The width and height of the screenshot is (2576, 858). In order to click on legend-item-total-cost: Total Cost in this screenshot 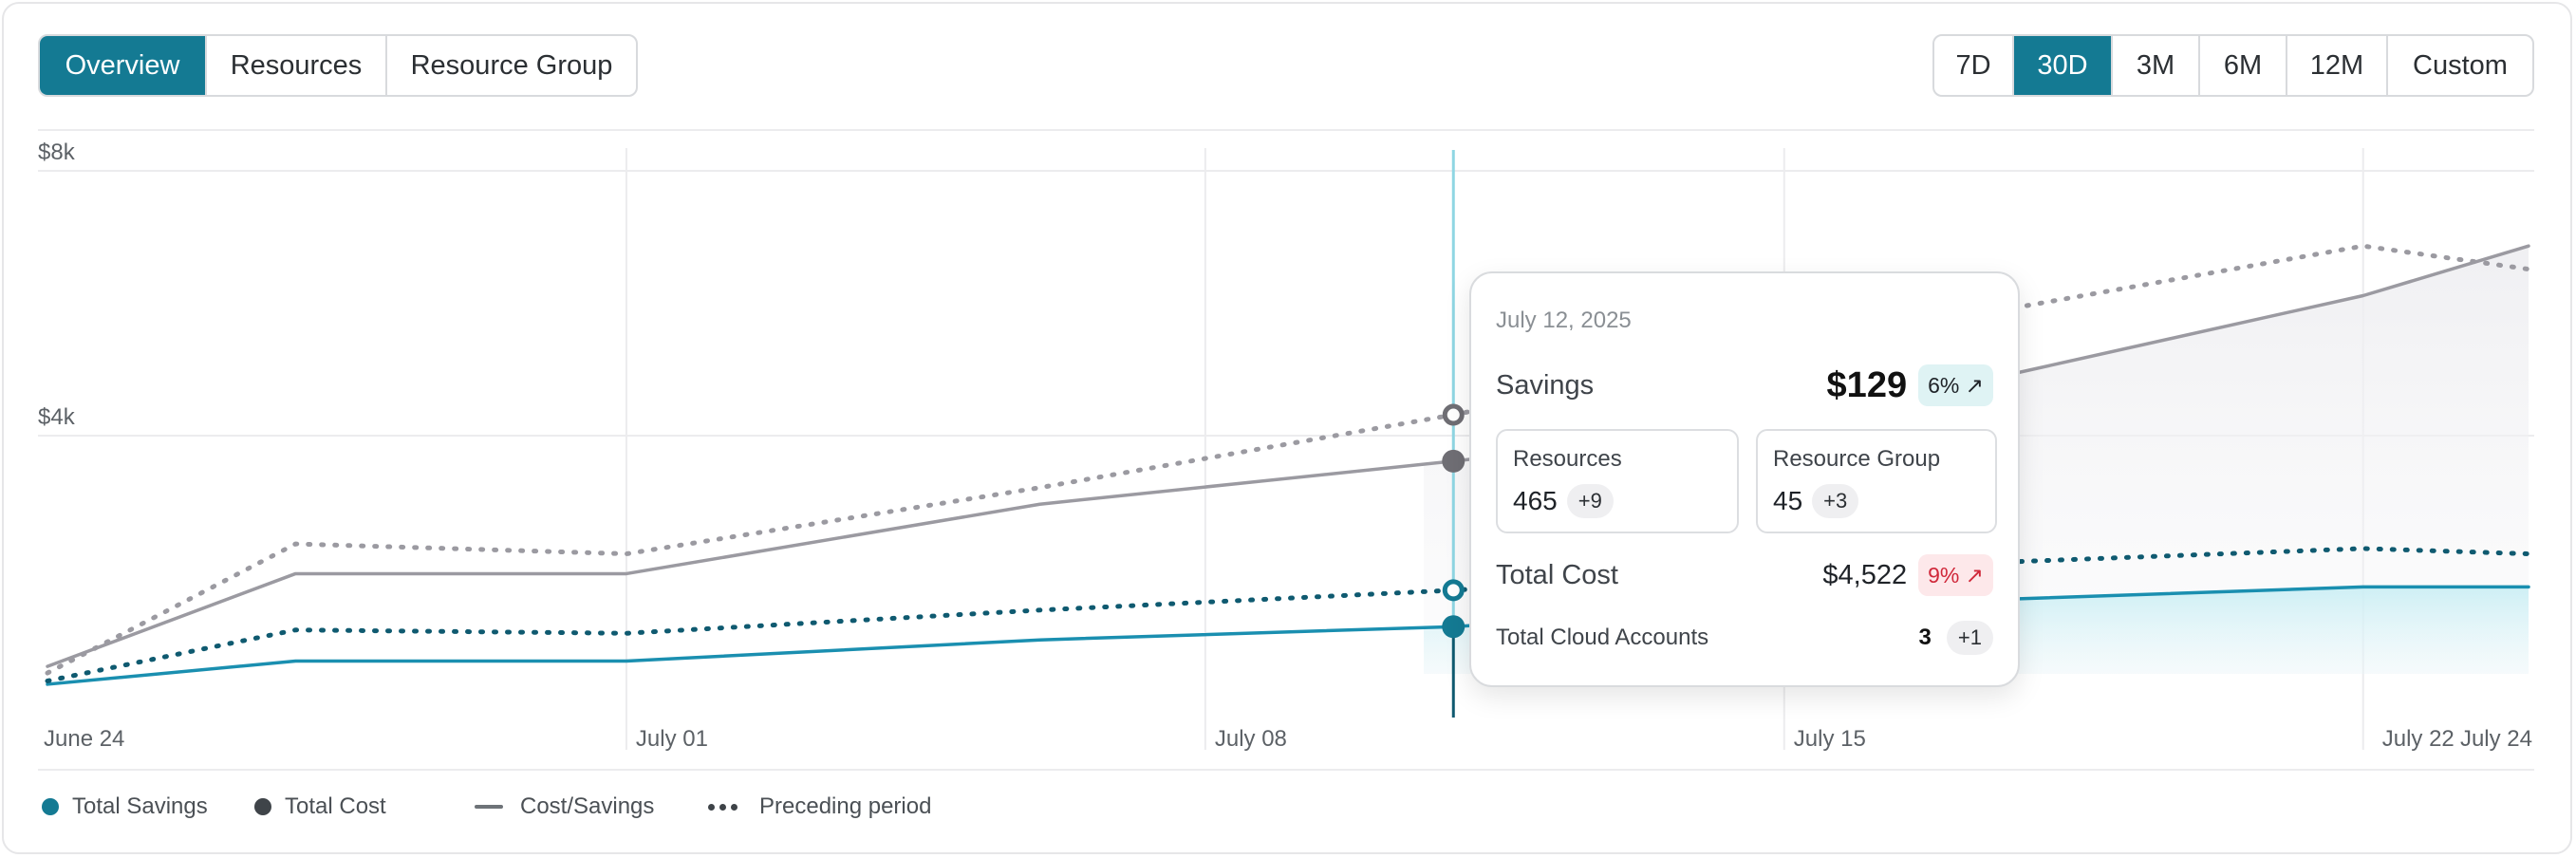, I will do `click(320, 807)`.